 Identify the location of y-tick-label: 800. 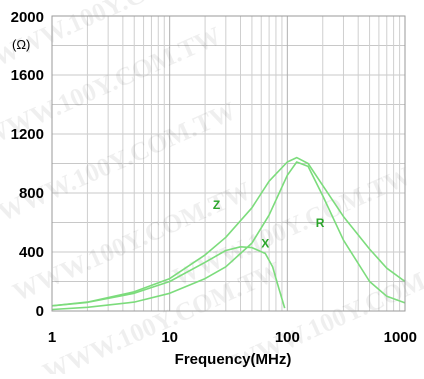
(31, 193).